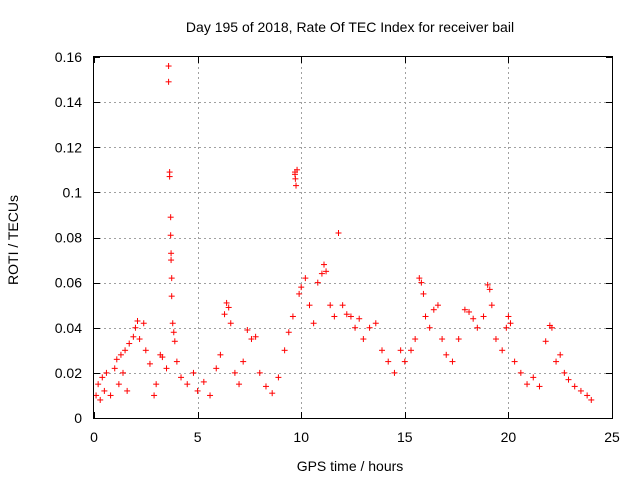  Describe the element at coordinates (405, 437) in the screenshot. I see `x-tick-label: 15` at that location.